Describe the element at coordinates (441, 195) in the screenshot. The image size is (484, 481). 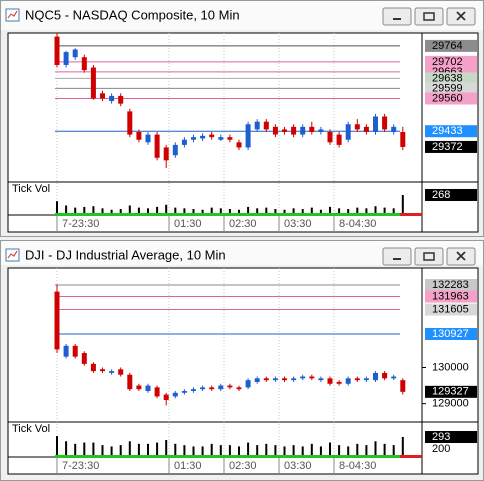
I see `volume-label: 268` at that location.